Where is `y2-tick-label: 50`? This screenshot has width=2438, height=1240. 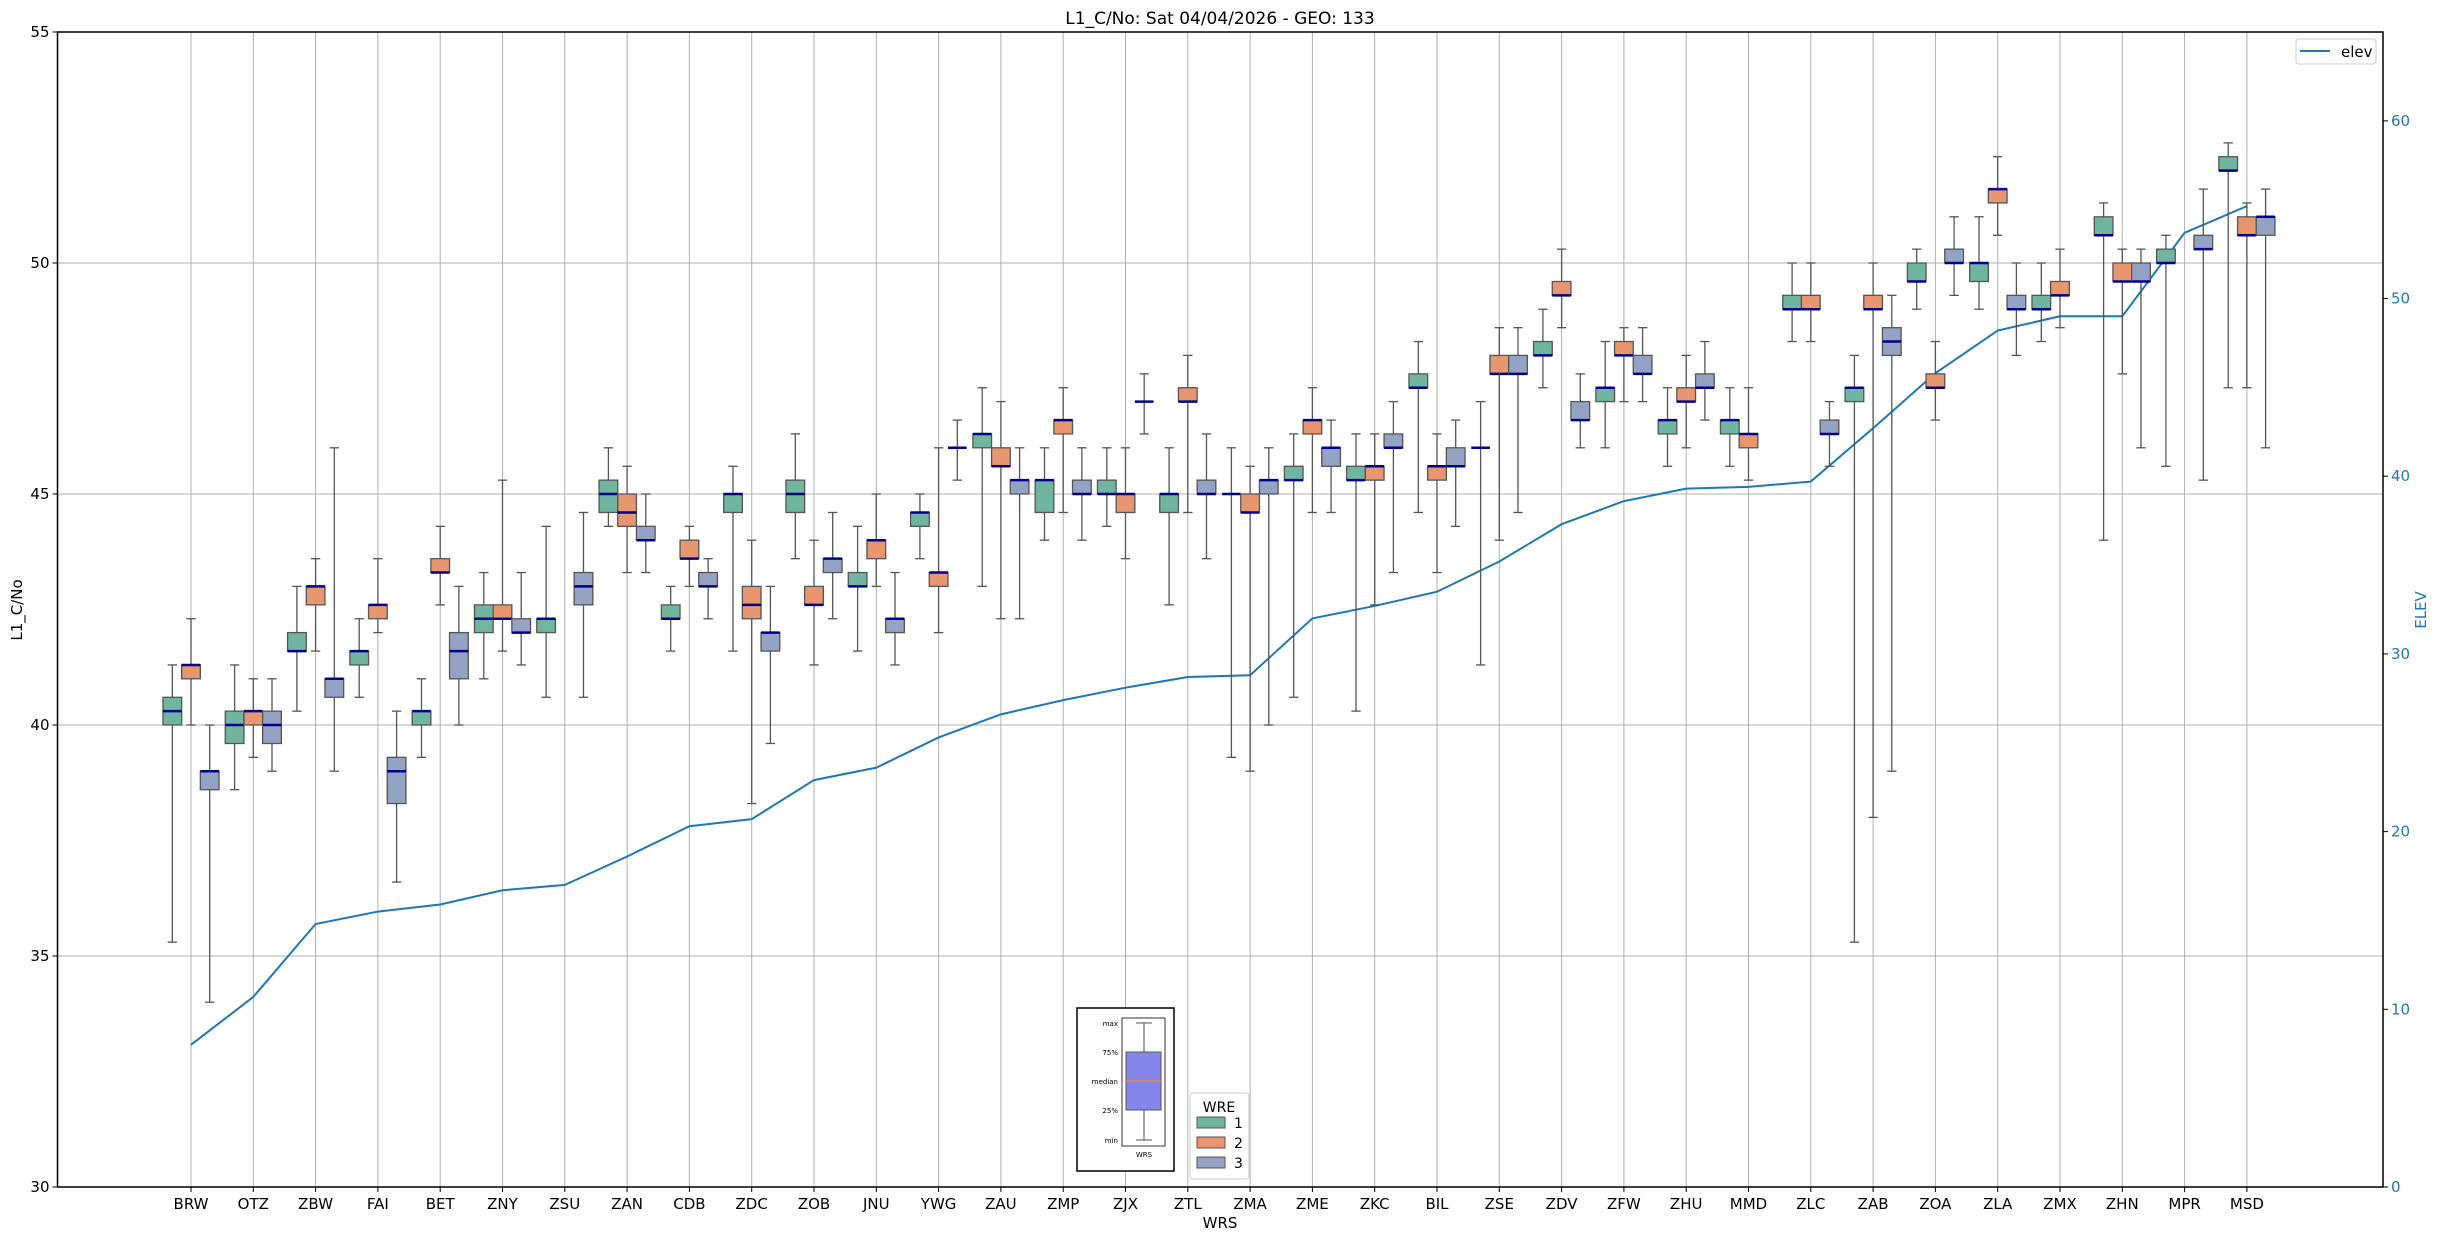 y2-tick-label: 50 is located at coordinates (2400, 299).